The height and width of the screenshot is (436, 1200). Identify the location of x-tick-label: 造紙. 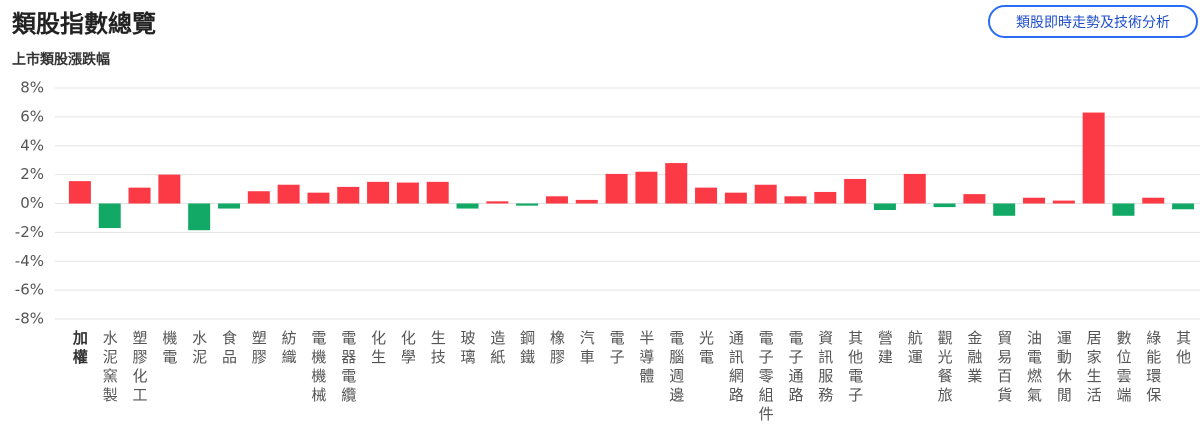
(497, 349).